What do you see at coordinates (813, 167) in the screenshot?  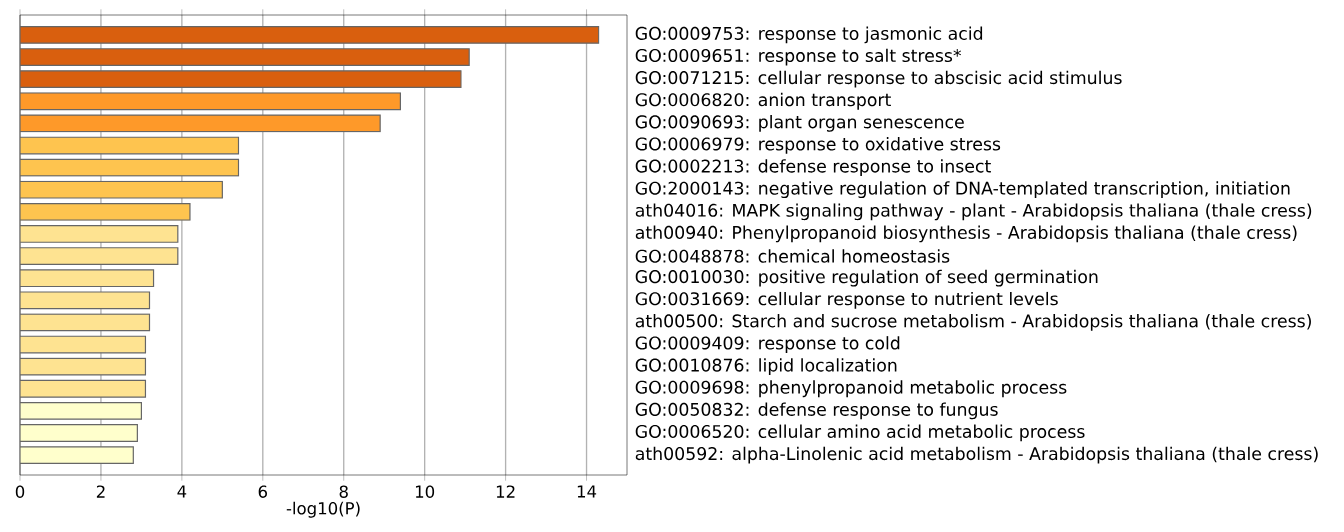 I see `y-tick-label: GO:0002213: defense response to insect` at bounding box center [813, 167].